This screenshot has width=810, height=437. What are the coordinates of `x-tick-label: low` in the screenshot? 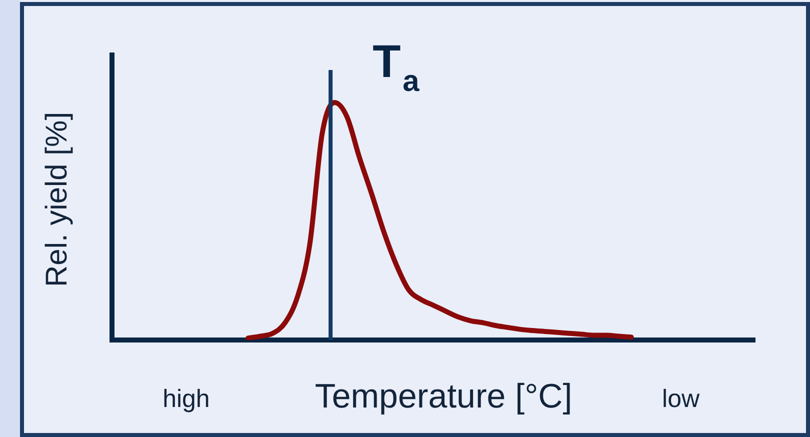 It's located at (681, 398).